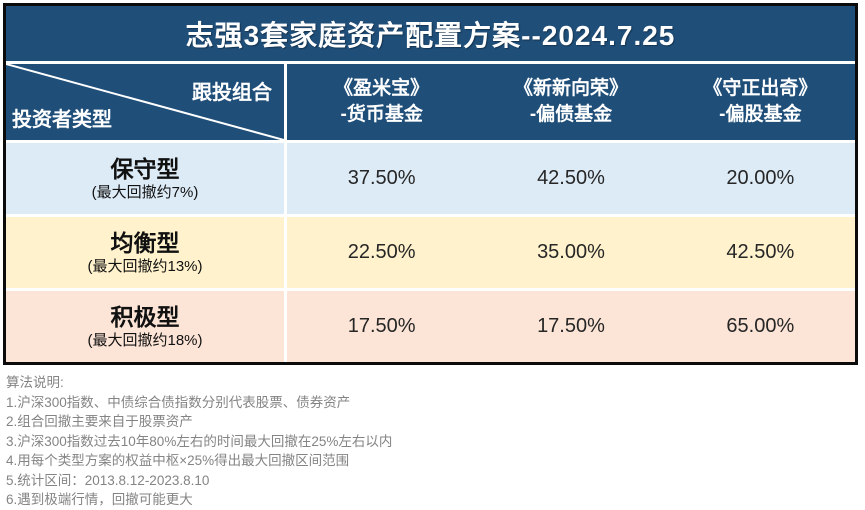 This screenshot has height=510, width=865. What do you see at coordinates (571, 252) in the screenshot?
I see `cell-balanced-fund-2: 35.00%` at bounding box center [571, 252].